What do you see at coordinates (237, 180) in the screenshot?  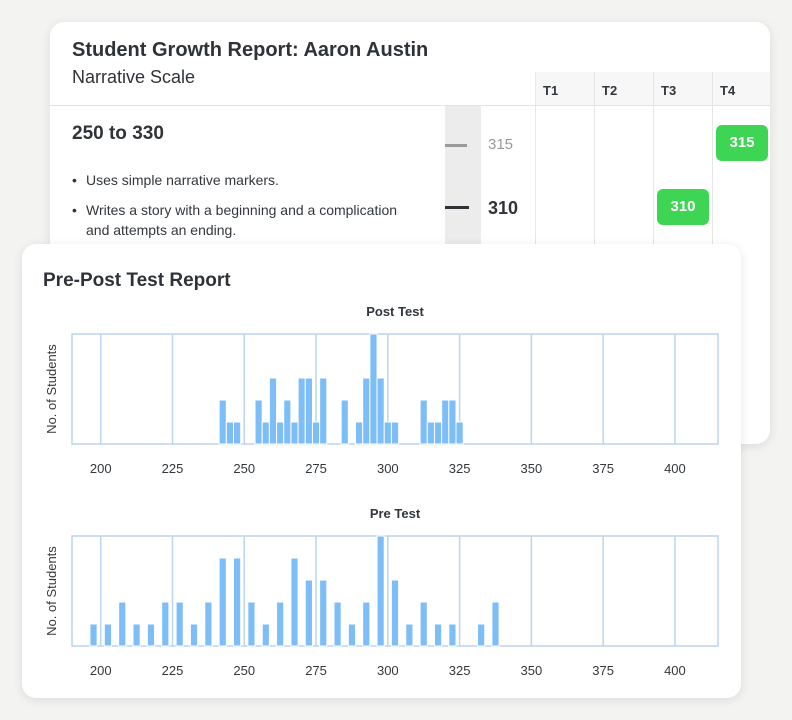 I see `descriptor-item: Uses simple narrative markers.` at bounding box center [237, 180].